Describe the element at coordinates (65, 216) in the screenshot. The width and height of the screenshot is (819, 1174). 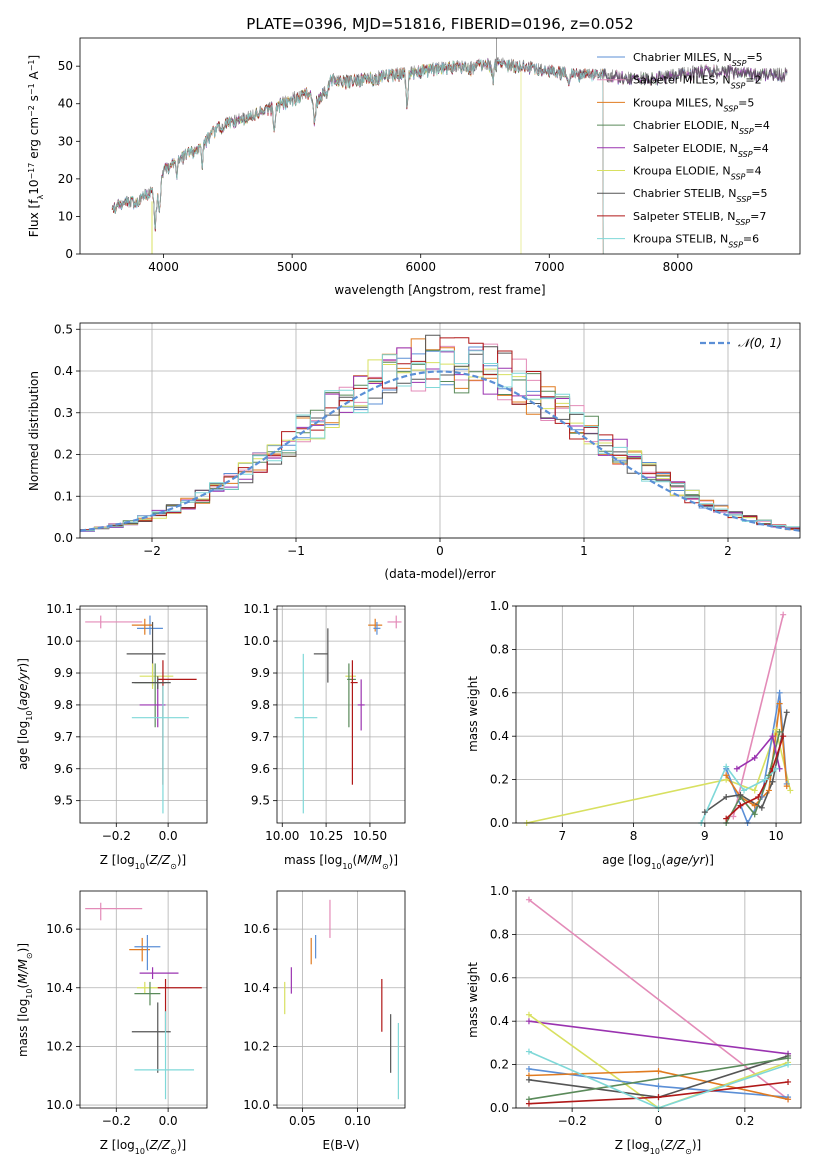
I see `y-tick-label: 10` at that location.